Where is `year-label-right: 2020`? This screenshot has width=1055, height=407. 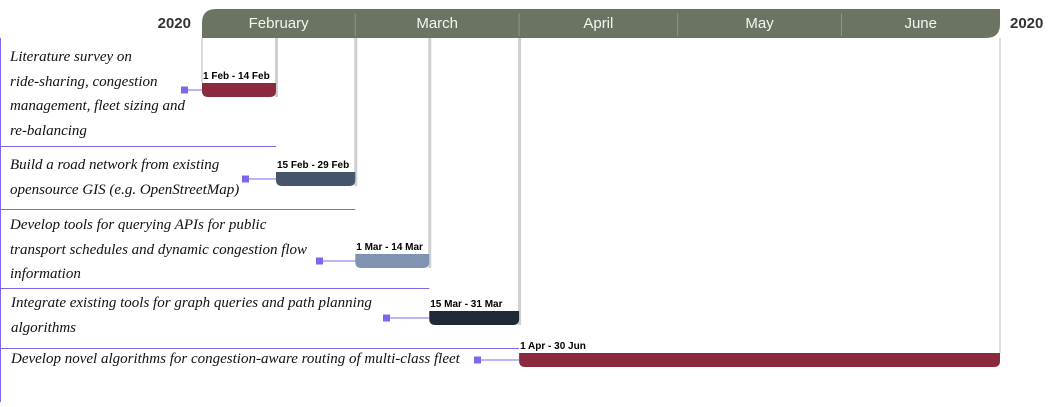 year-label-right: 2020 is located at coordinates (1026, 23).